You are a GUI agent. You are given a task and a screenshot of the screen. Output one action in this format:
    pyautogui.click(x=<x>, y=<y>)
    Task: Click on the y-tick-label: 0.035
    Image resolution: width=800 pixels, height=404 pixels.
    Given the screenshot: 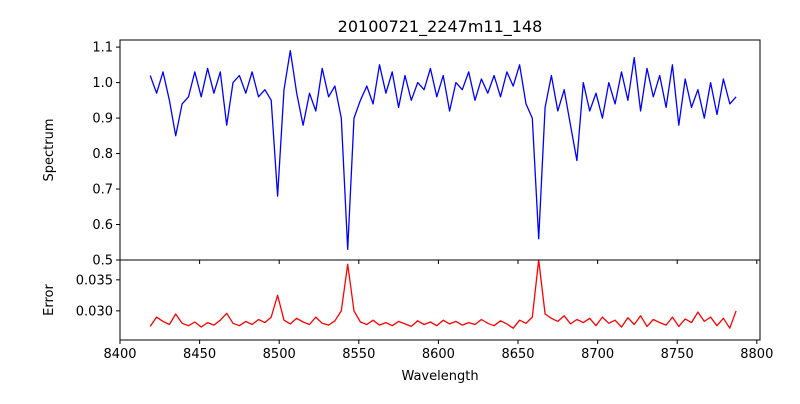 What is the action you would take?
    pyautogui.click(x=94, y=280)
    